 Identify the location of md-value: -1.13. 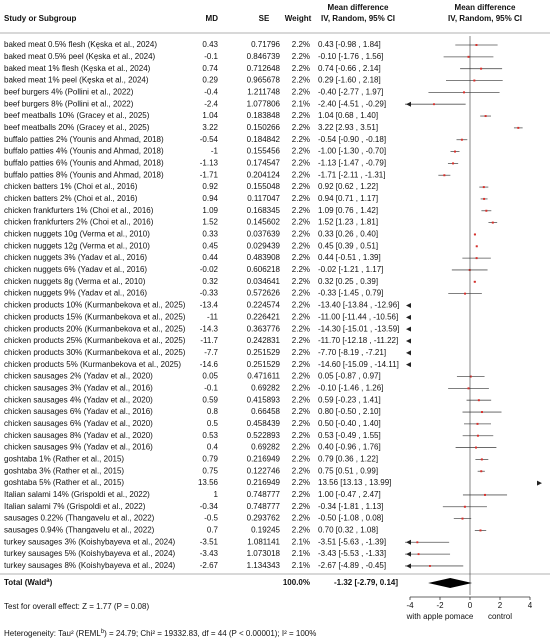
(209, 163).